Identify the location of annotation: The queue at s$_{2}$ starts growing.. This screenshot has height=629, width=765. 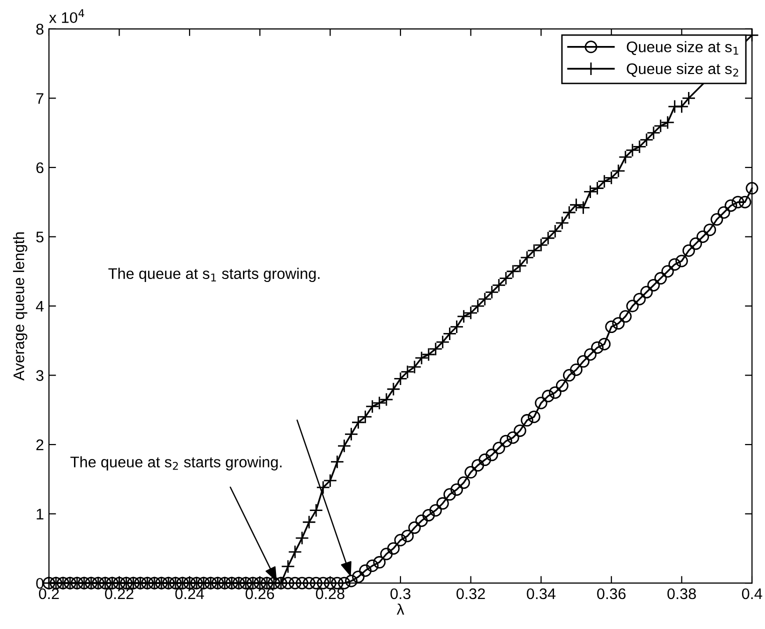
(176, 463).